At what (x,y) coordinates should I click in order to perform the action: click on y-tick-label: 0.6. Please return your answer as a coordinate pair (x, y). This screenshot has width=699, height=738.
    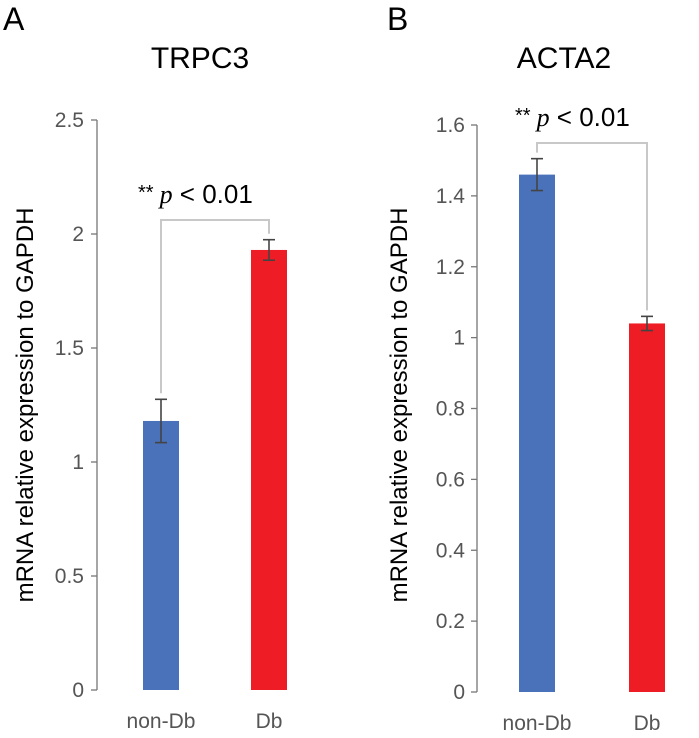
    Looking at the image, I should click on (450, 479).